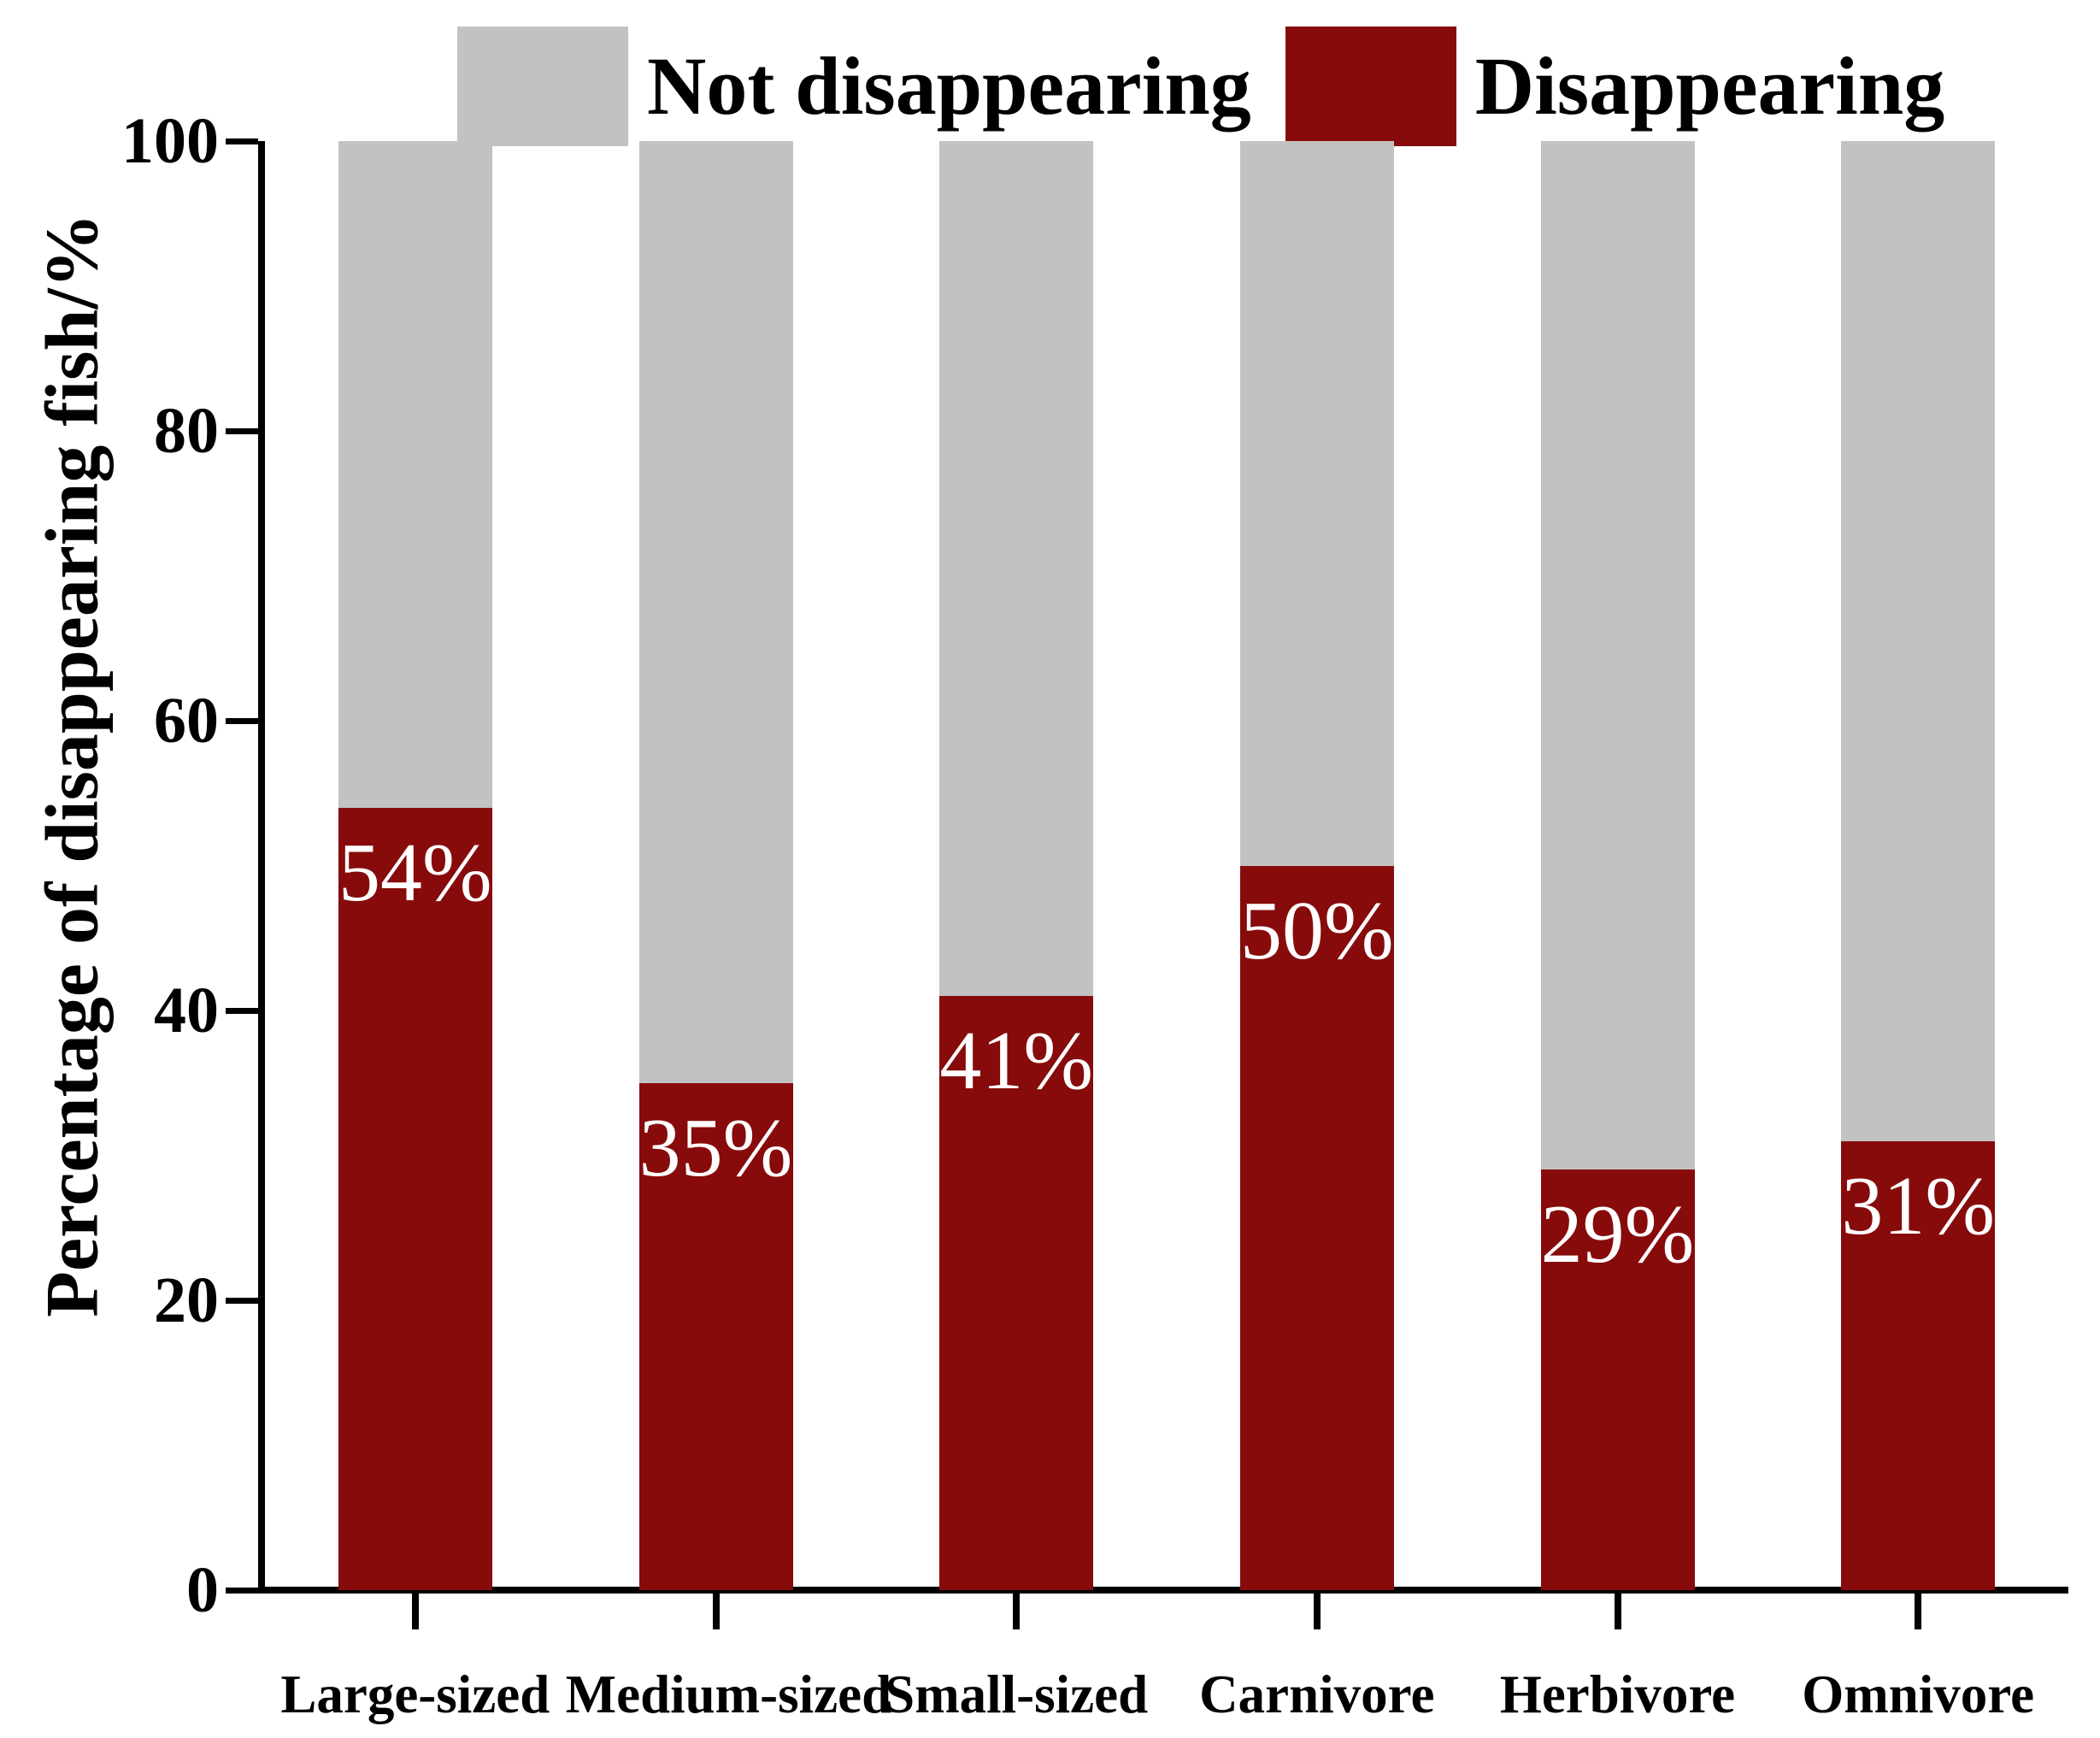  Describe the element at coordinates (170, 141) in the screenshot. I see `y-tick-label-100: 100` at that location.